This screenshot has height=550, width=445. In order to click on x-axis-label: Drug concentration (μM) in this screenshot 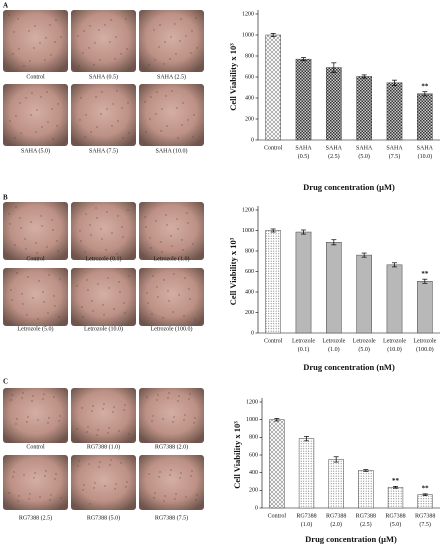, I will do `click(349, 187)`.